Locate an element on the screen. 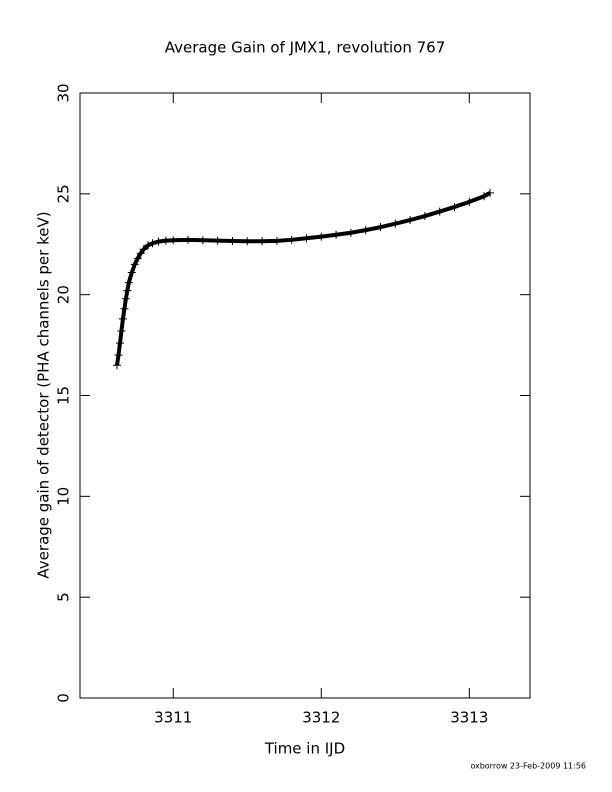  x-axis-label: Time in IJD is located at coordinates (304, 749).